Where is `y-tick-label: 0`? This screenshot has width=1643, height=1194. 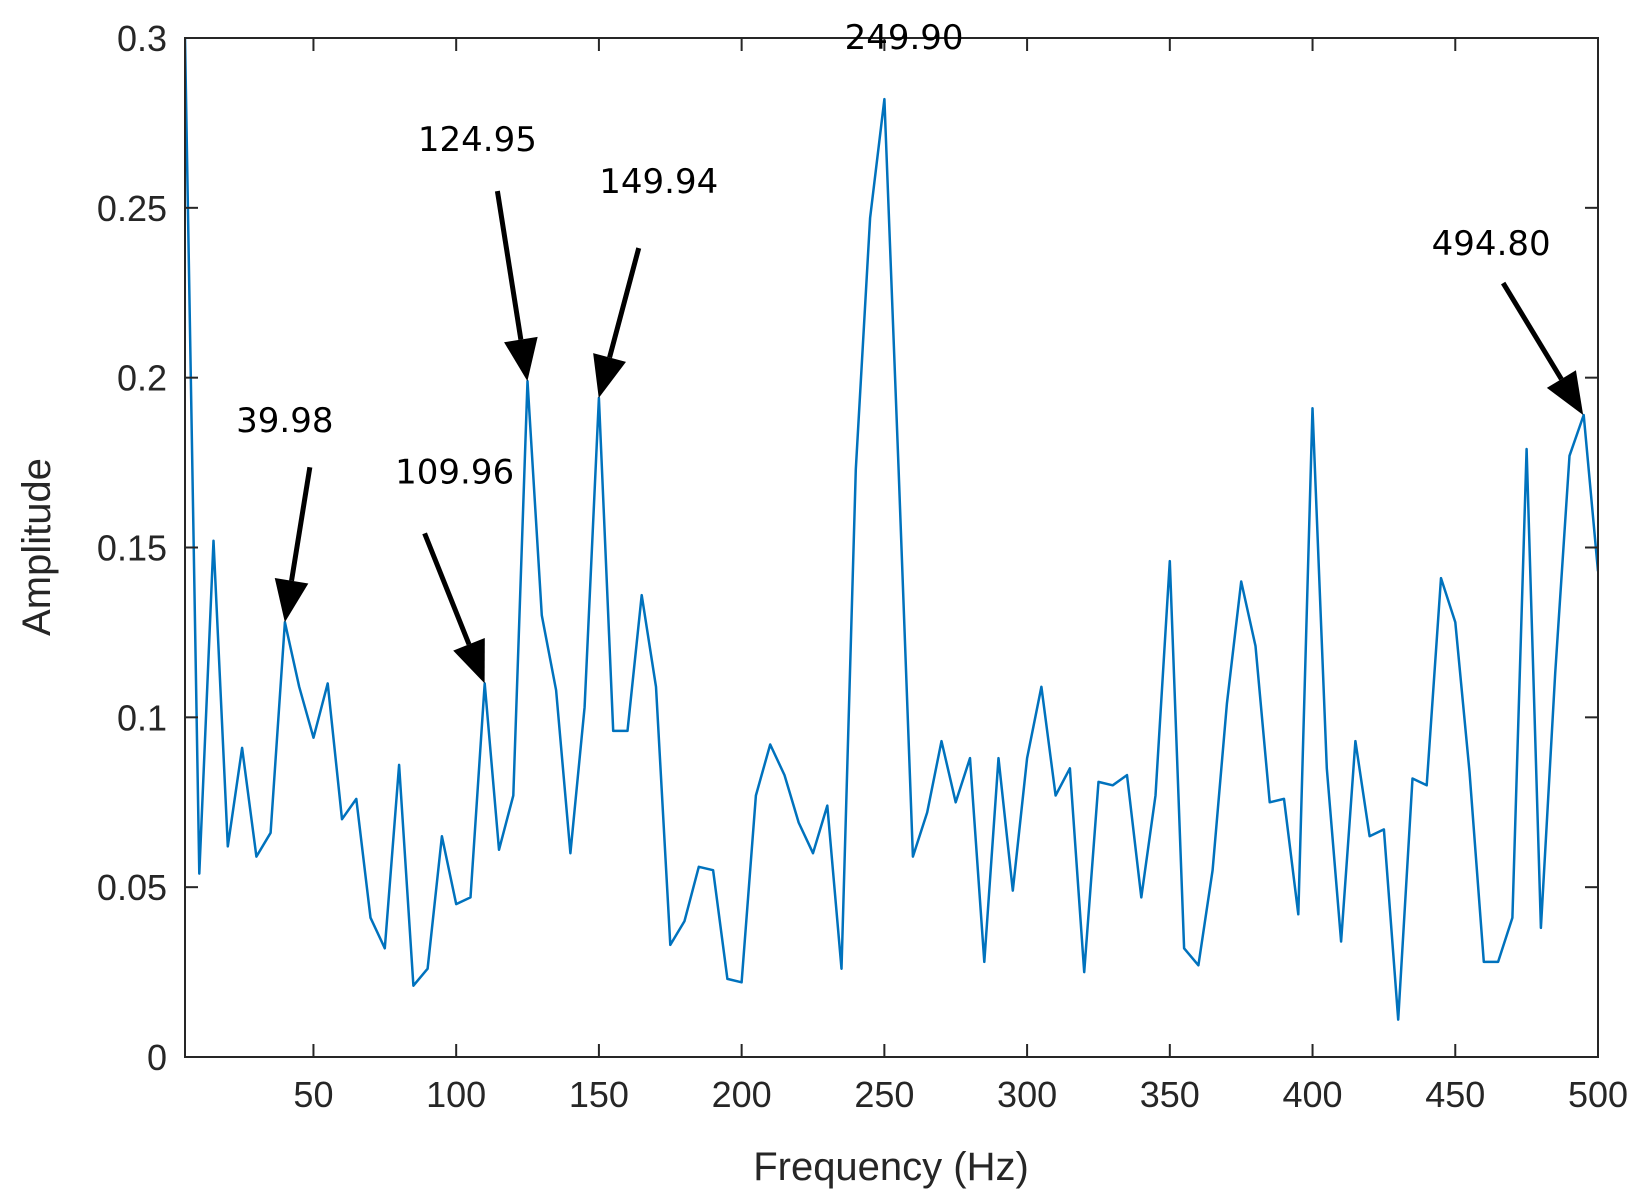 y-tick-label: 0 is located at coordinates (157, 1057).